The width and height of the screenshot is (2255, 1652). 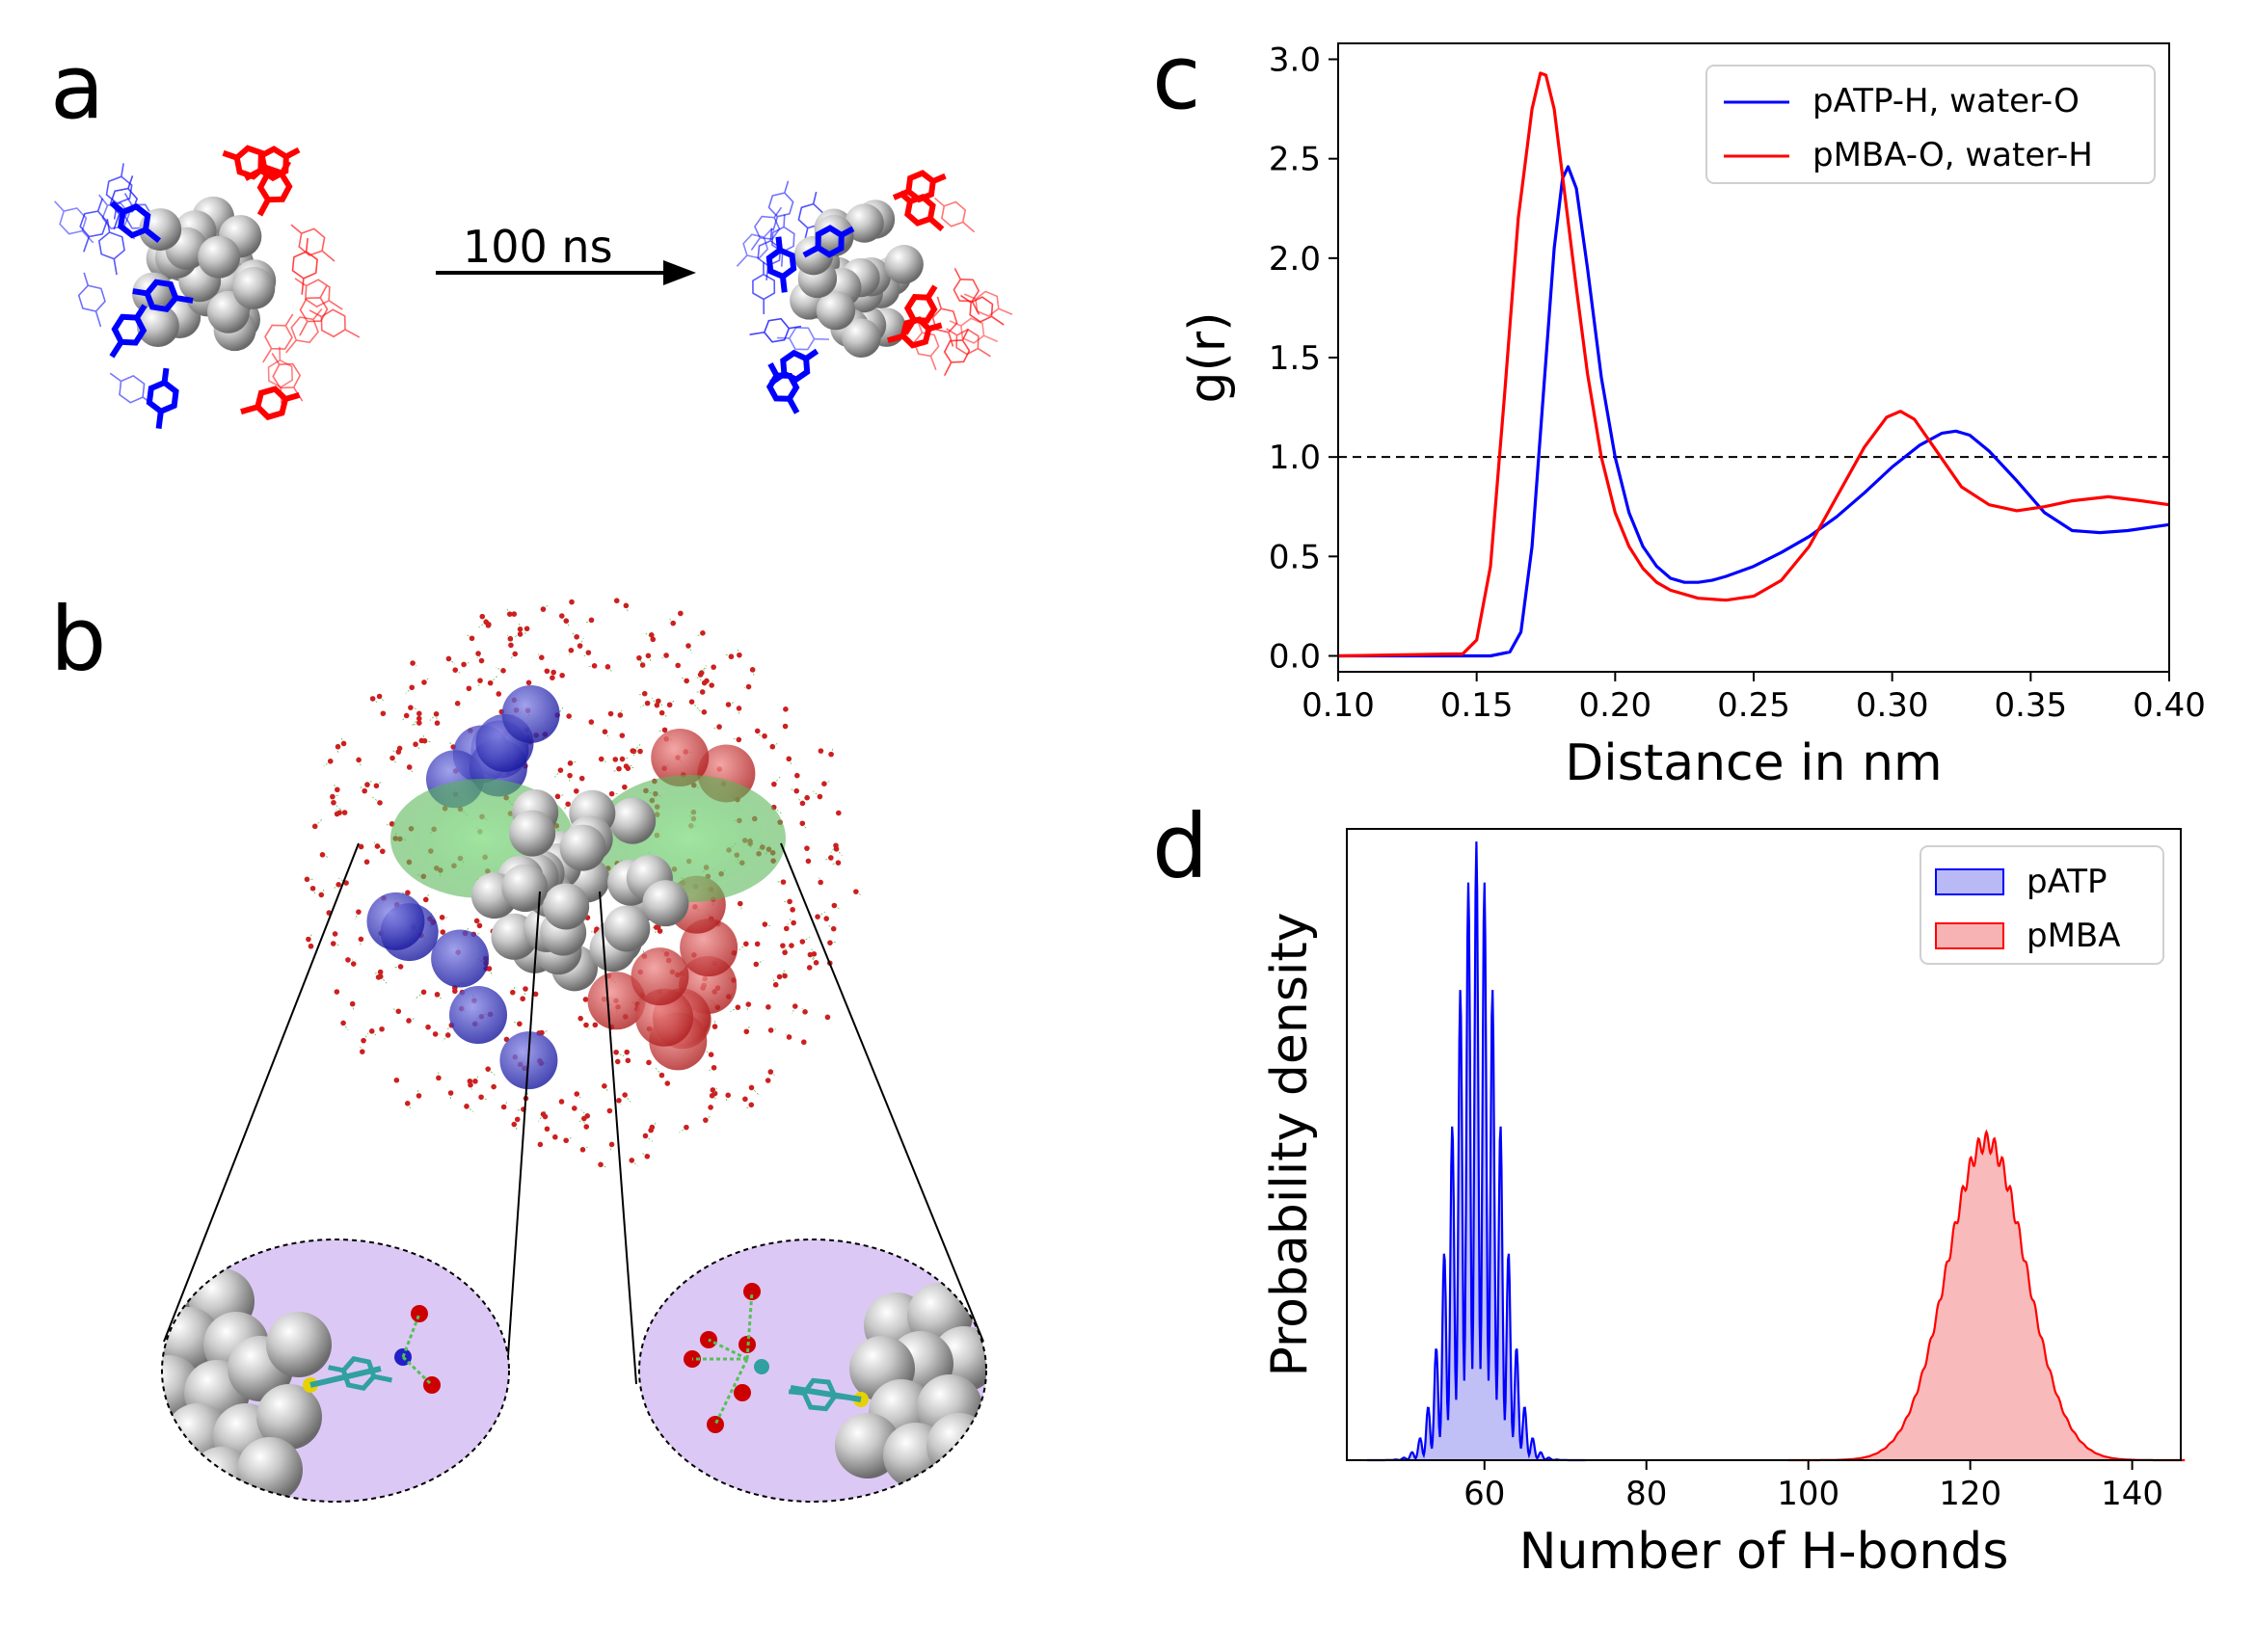 I want to click on nanocluster-before, so click(x=208, y=287).